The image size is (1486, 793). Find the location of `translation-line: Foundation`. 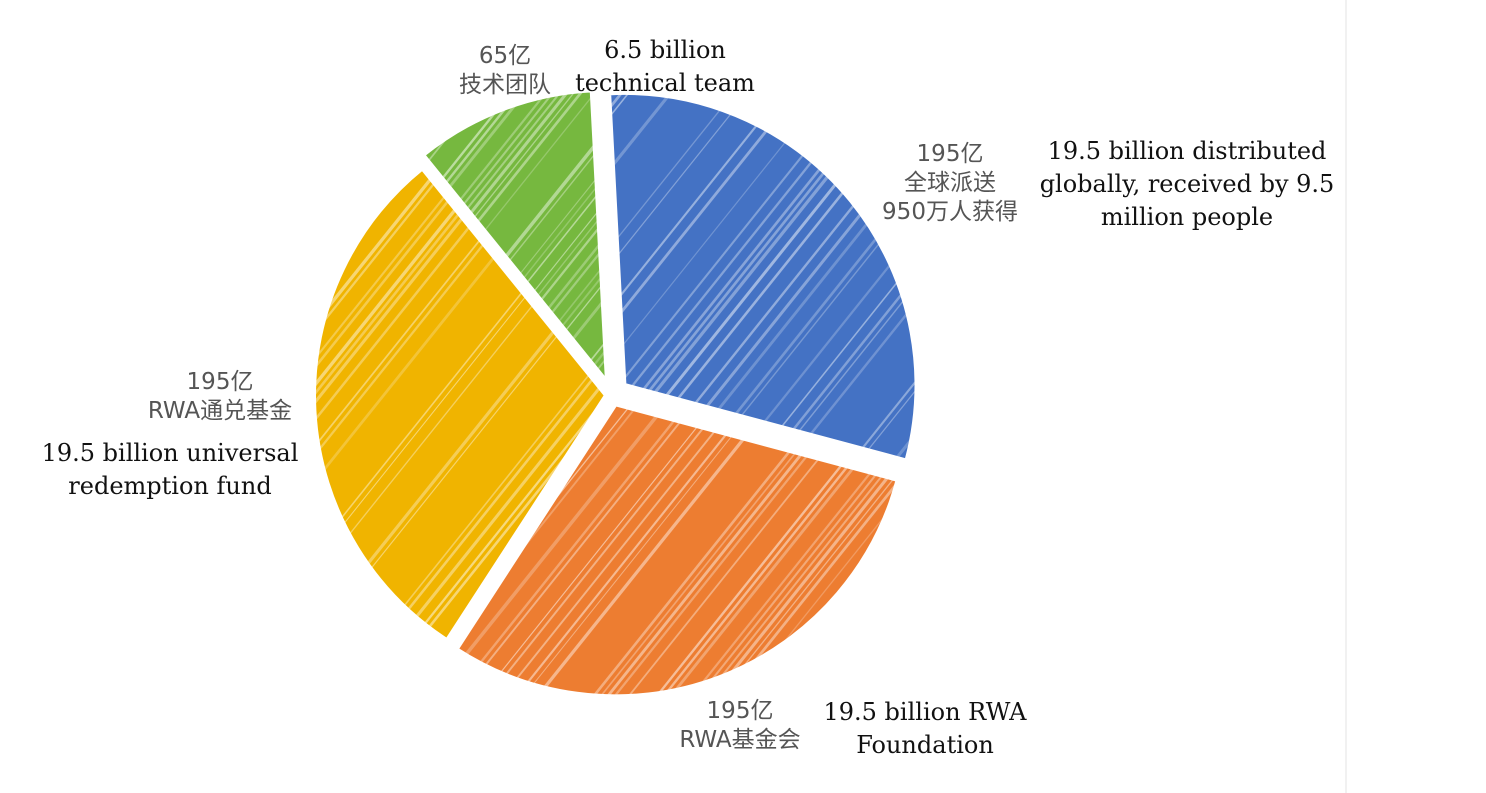

translation-line: Foundation is located at coordinates (925, 745).